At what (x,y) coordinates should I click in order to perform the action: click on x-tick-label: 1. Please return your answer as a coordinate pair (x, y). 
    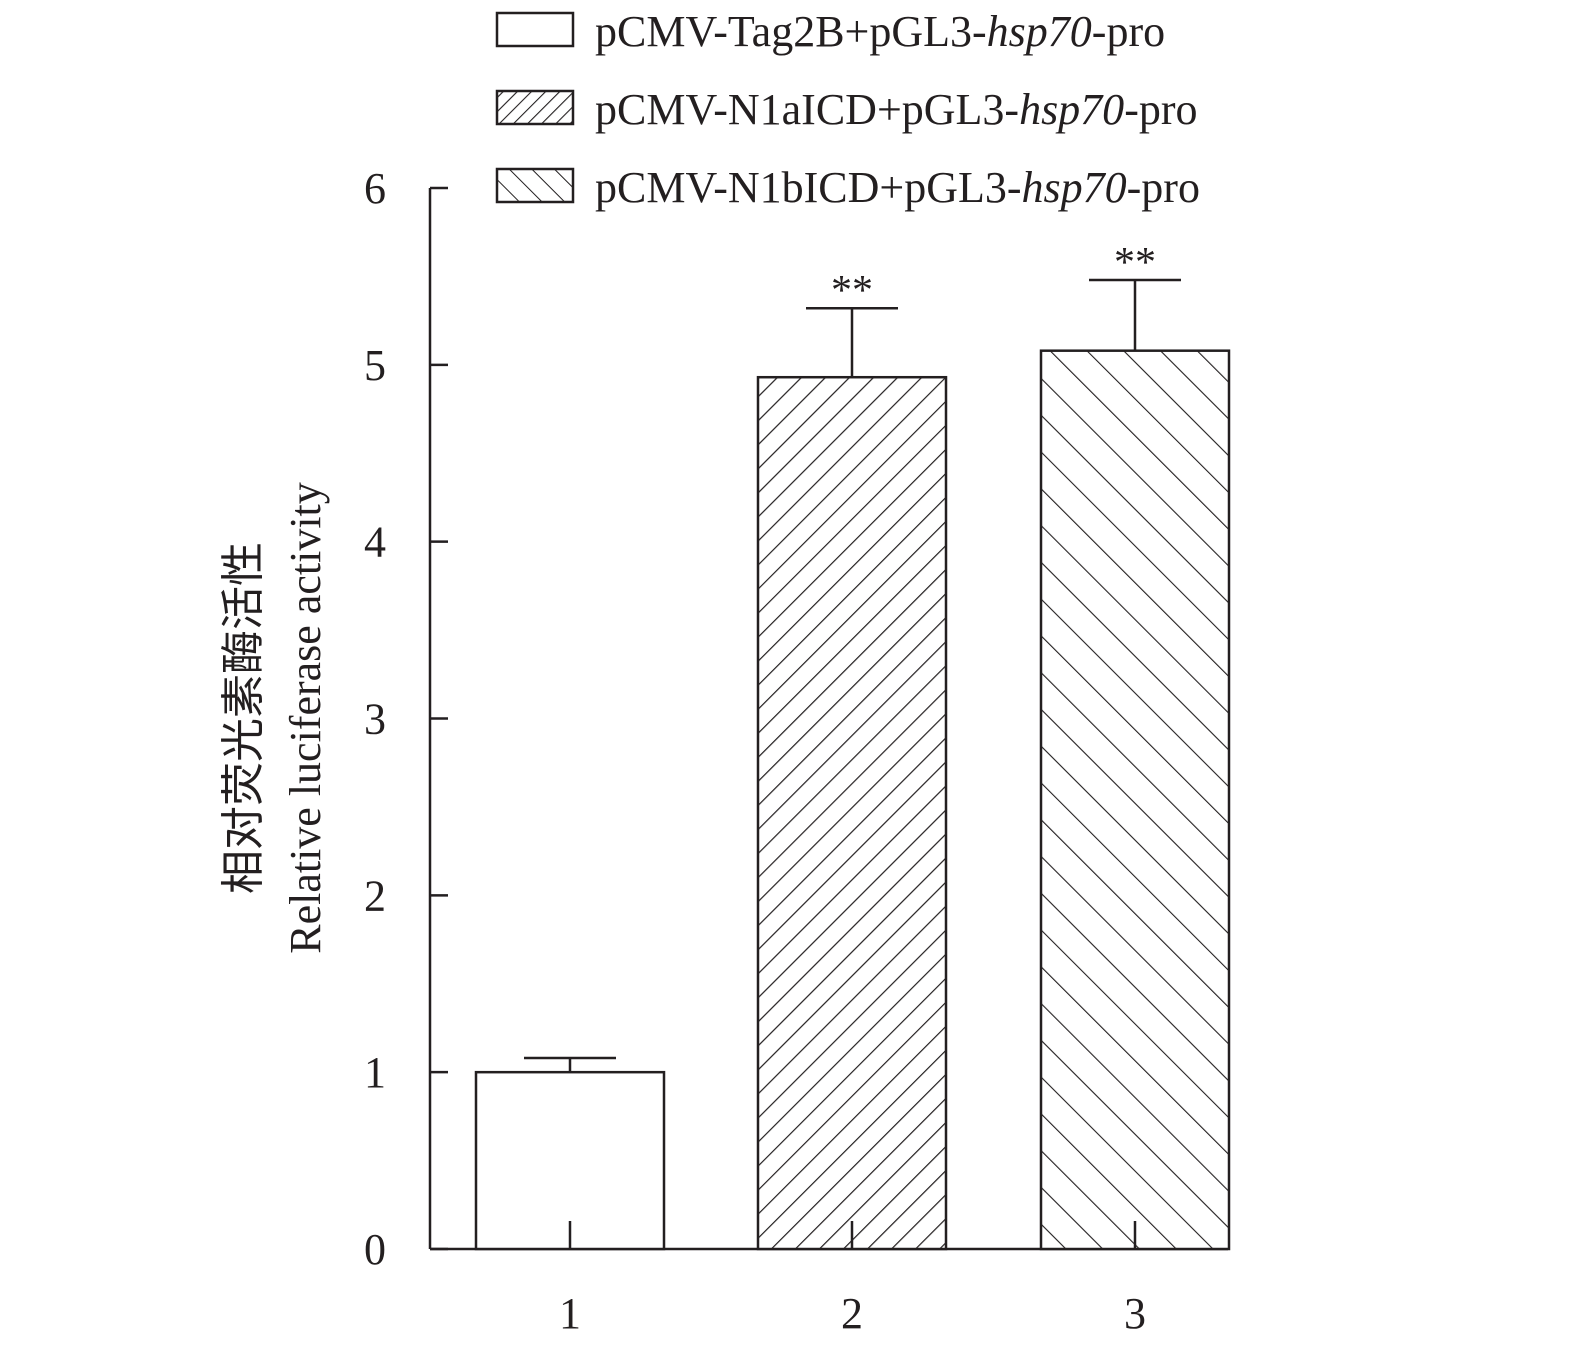
    Looking at the image, I should click on (570, 1313).